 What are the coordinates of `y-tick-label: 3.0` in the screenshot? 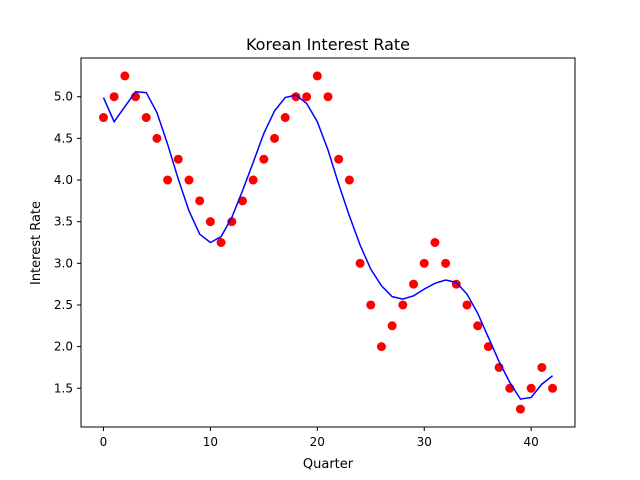 It's located at (63, 263).